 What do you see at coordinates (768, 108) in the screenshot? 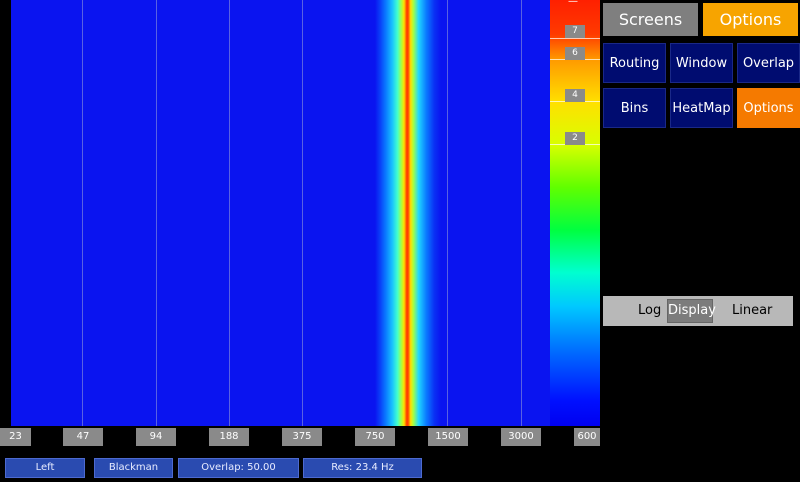
I see `options-button: Options` at bounding box center [768, 108].